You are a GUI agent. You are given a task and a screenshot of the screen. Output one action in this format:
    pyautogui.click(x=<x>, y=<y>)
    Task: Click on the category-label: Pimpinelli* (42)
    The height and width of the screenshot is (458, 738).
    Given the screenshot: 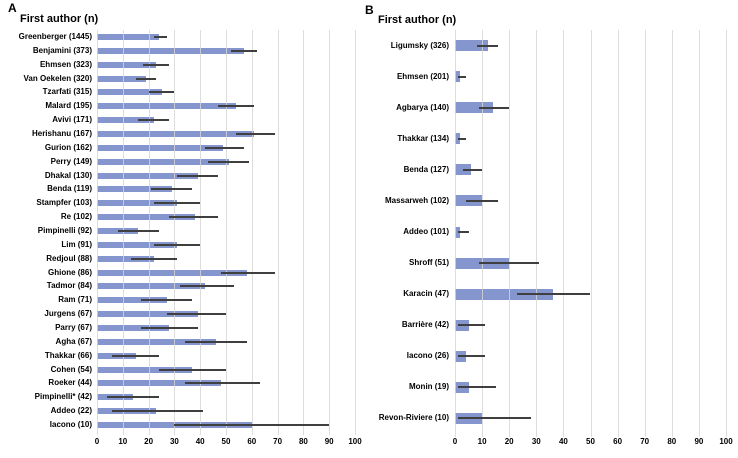 What is the action you would take?
    pyautogui.click(x=63, y=397)
    